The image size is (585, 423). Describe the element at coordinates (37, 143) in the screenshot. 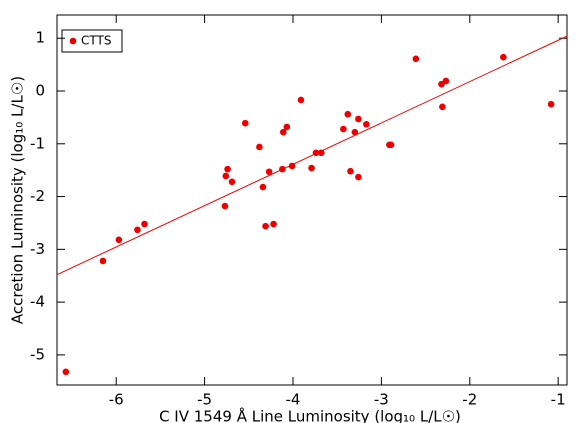

I see `y-tick-label: -1` at that location.